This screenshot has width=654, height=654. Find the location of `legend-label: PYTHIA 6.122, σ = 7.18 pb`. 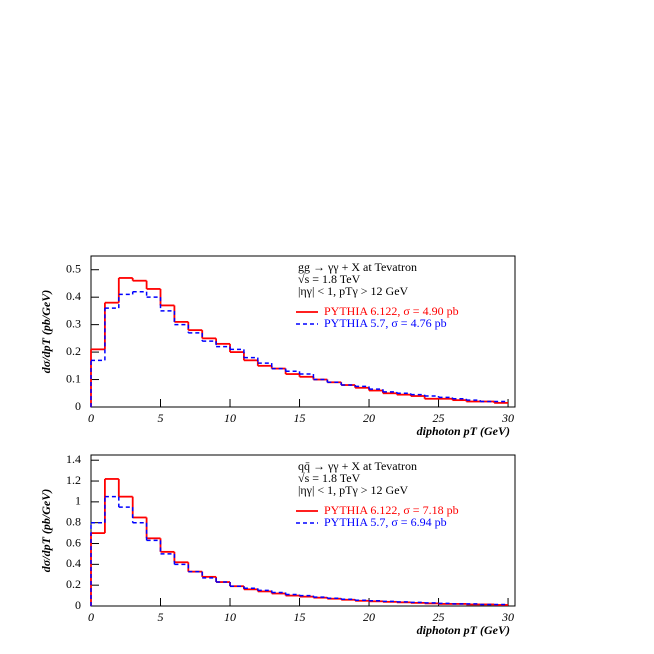

legend-label: PYTHIA 6.122, σ = 7.18 pb is located at coordinates (391, 510).